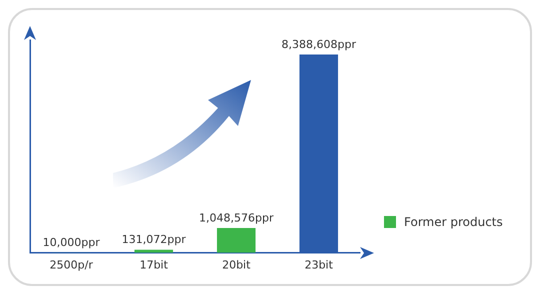 The image size is (540, 294). I want to click on legend-label: Former products, so click(453, 221).